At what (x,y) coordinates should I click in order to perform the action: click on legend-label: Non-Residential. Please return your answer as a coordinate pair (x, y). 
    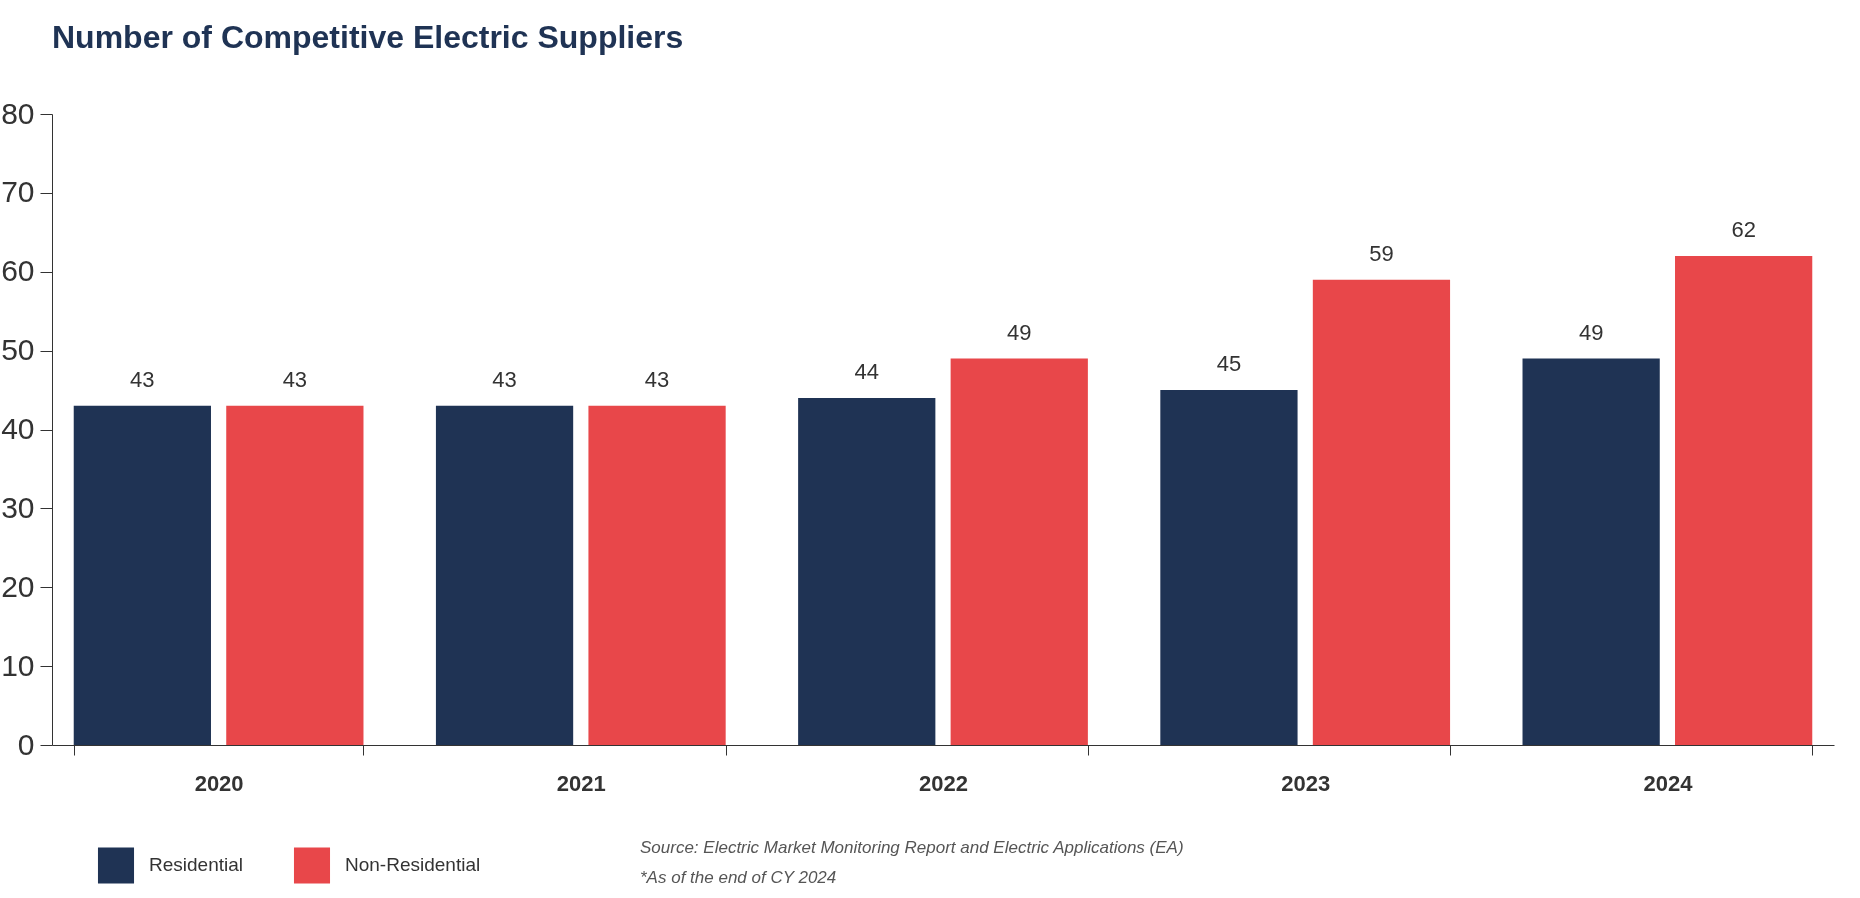
    Looking at the image, I should click on (413, 865).